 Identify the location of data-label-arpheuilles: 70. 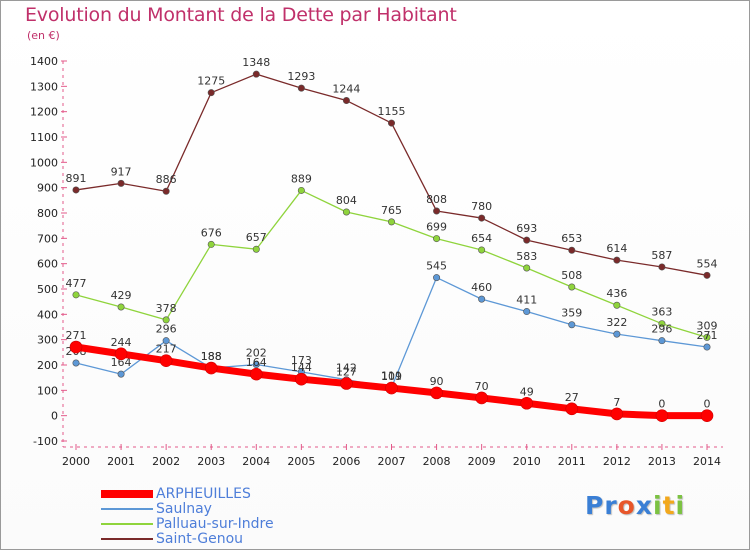
(482, 386).